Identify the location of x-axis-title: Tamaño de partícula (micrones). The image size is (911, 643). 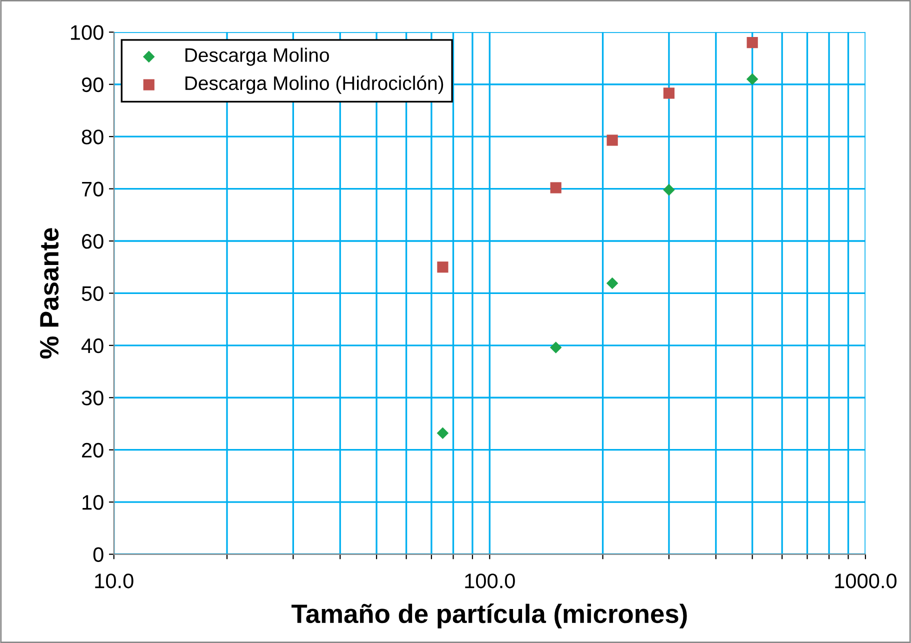
(489, 616).